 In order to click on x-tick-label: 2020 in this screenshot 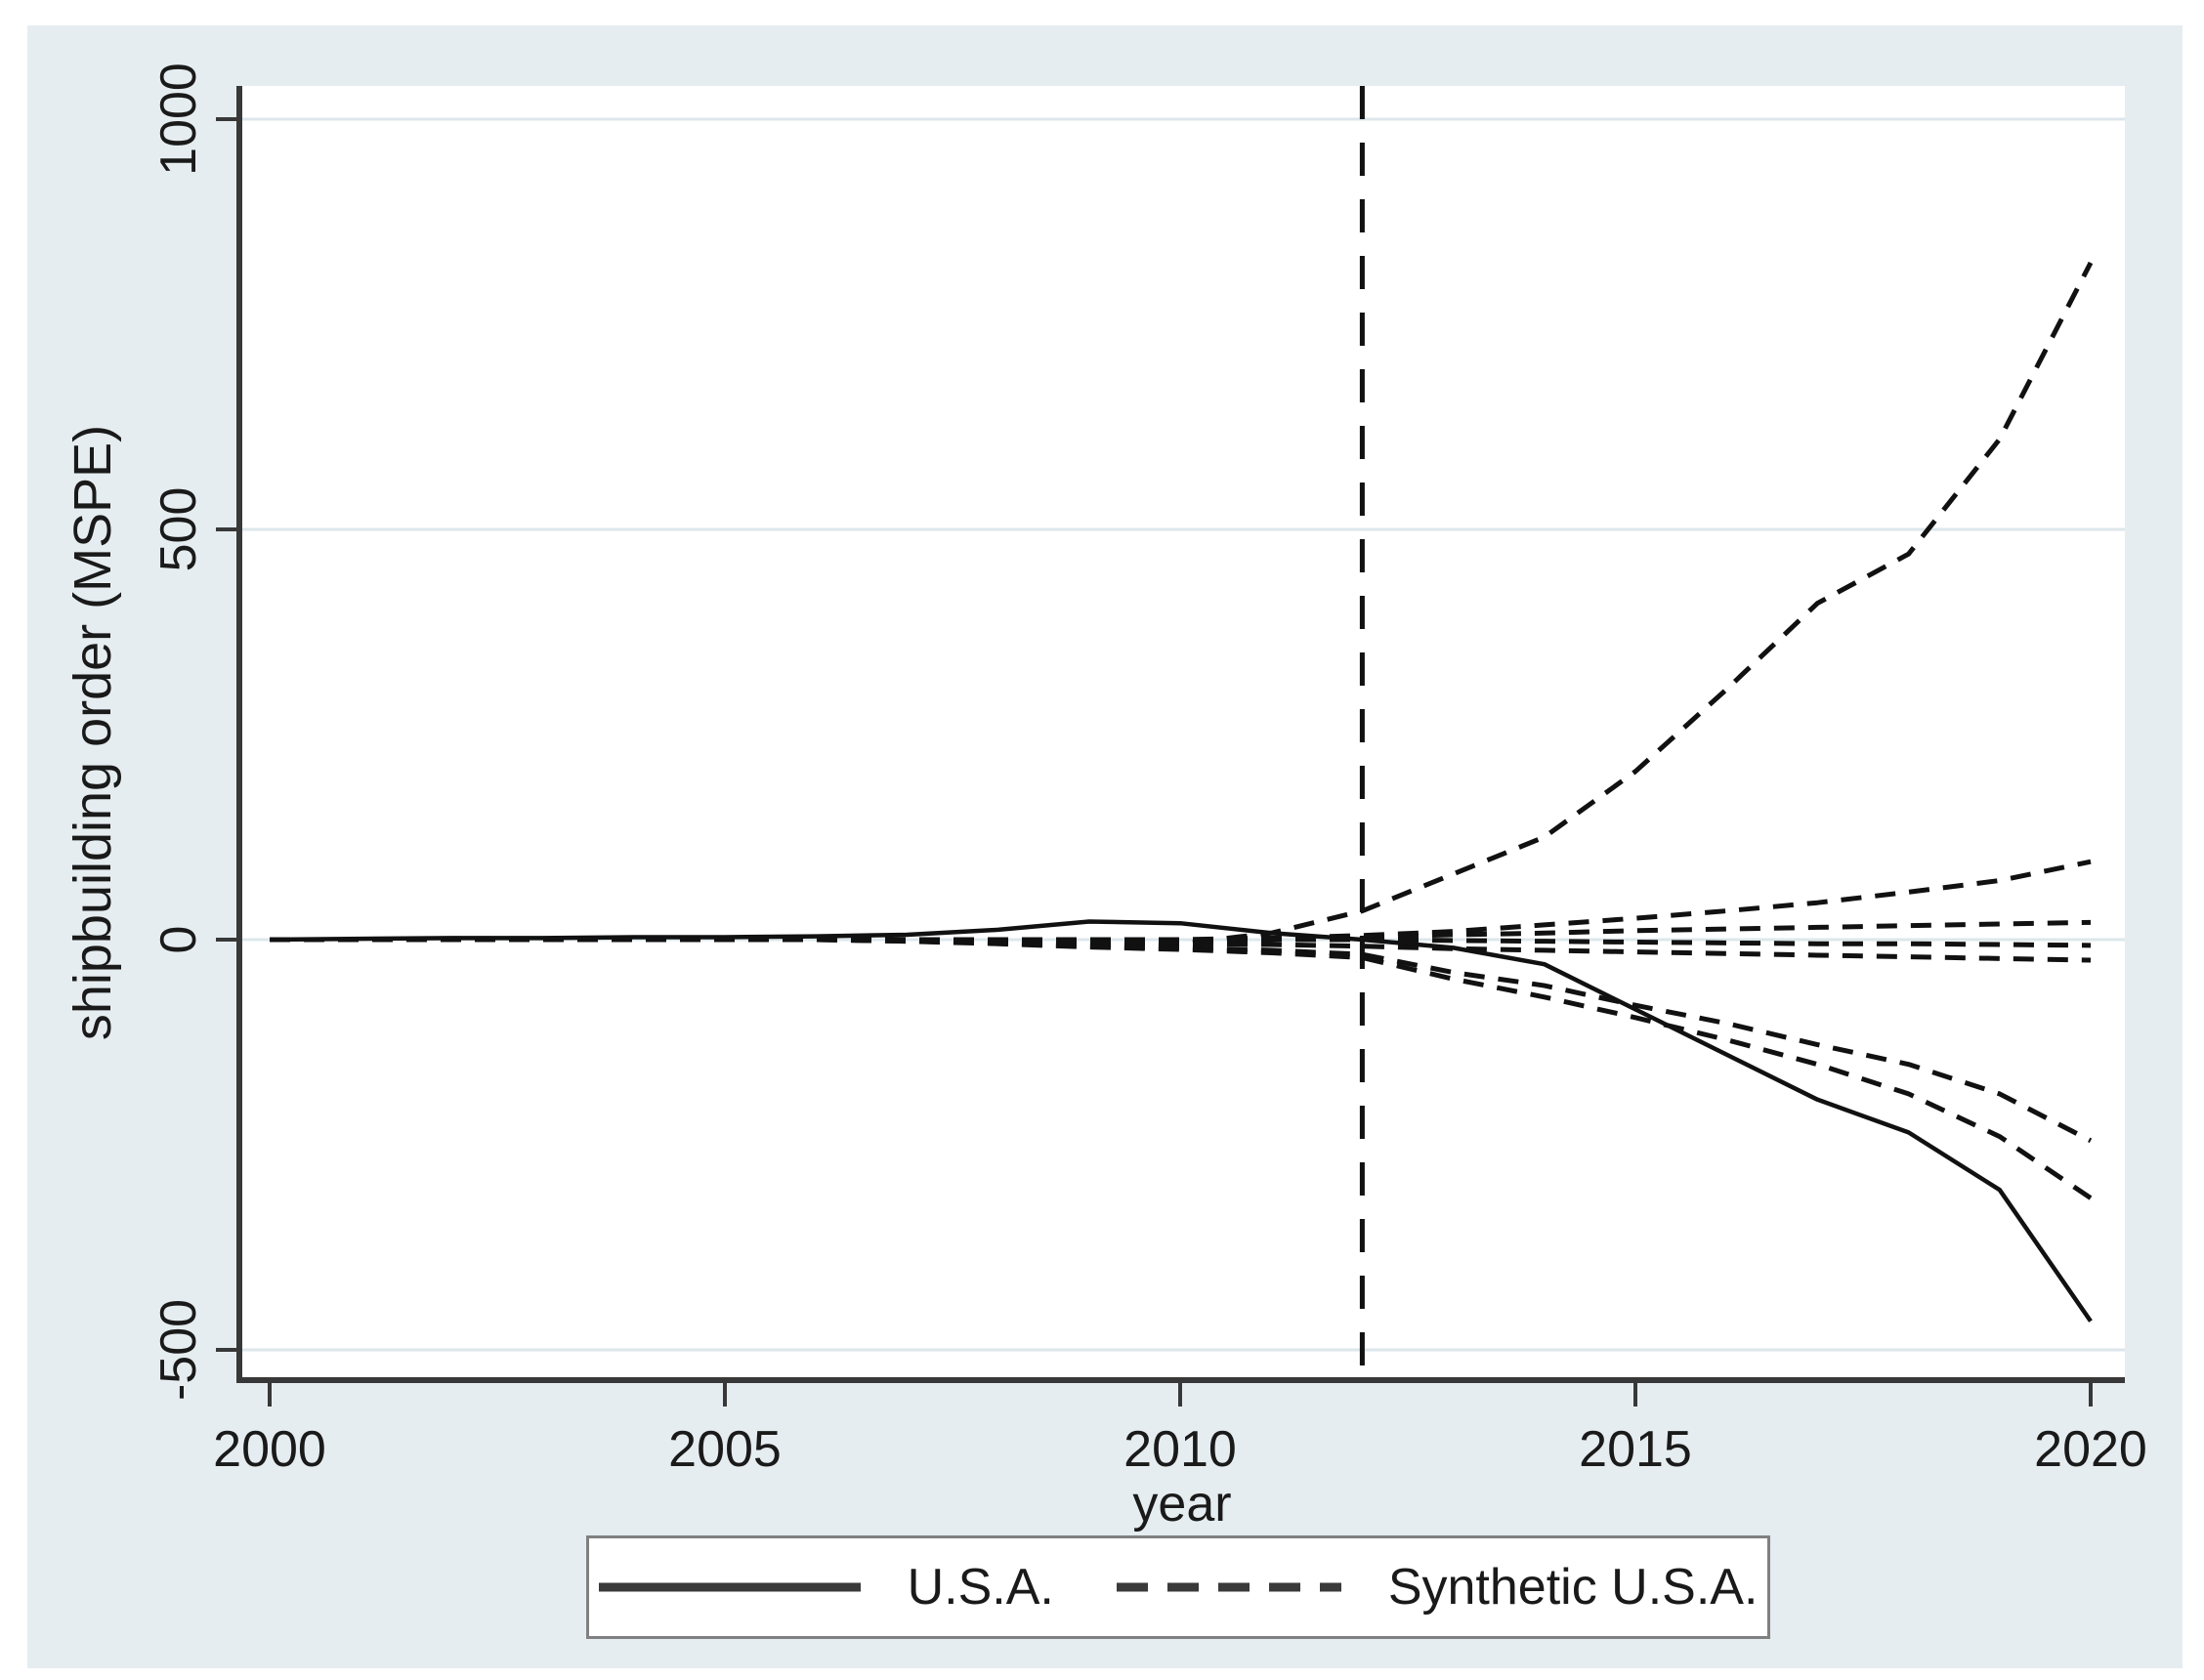, I will do `click(2090, 1449)`.